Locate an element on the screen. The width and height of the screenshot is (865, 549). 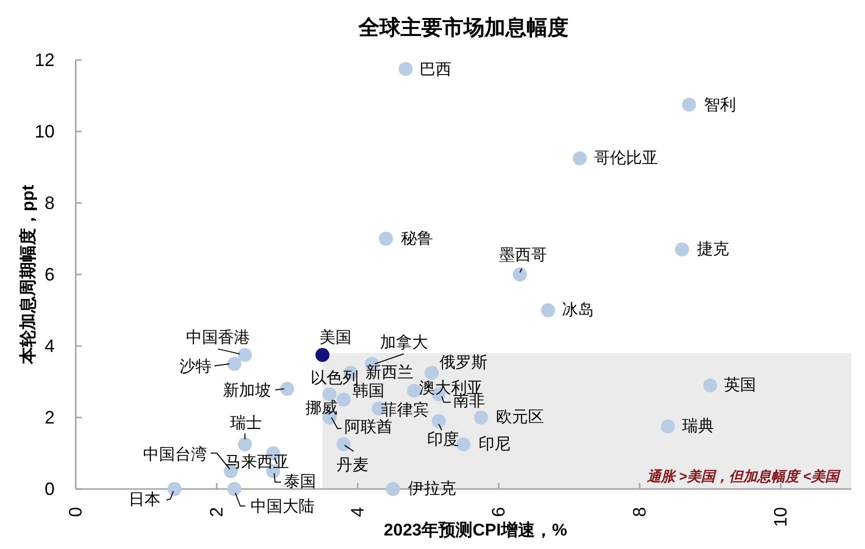
annotation: 智利 is located at coordinates (720, 105).